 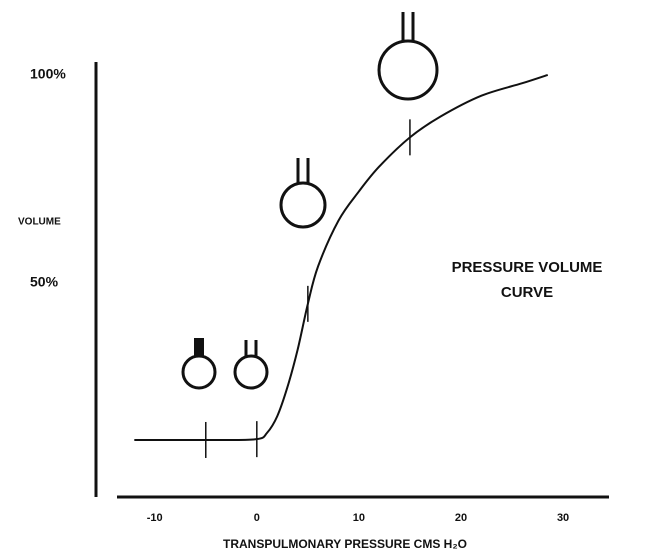 I want to click on x-tick-label: 20, so click(x=461, y=518).